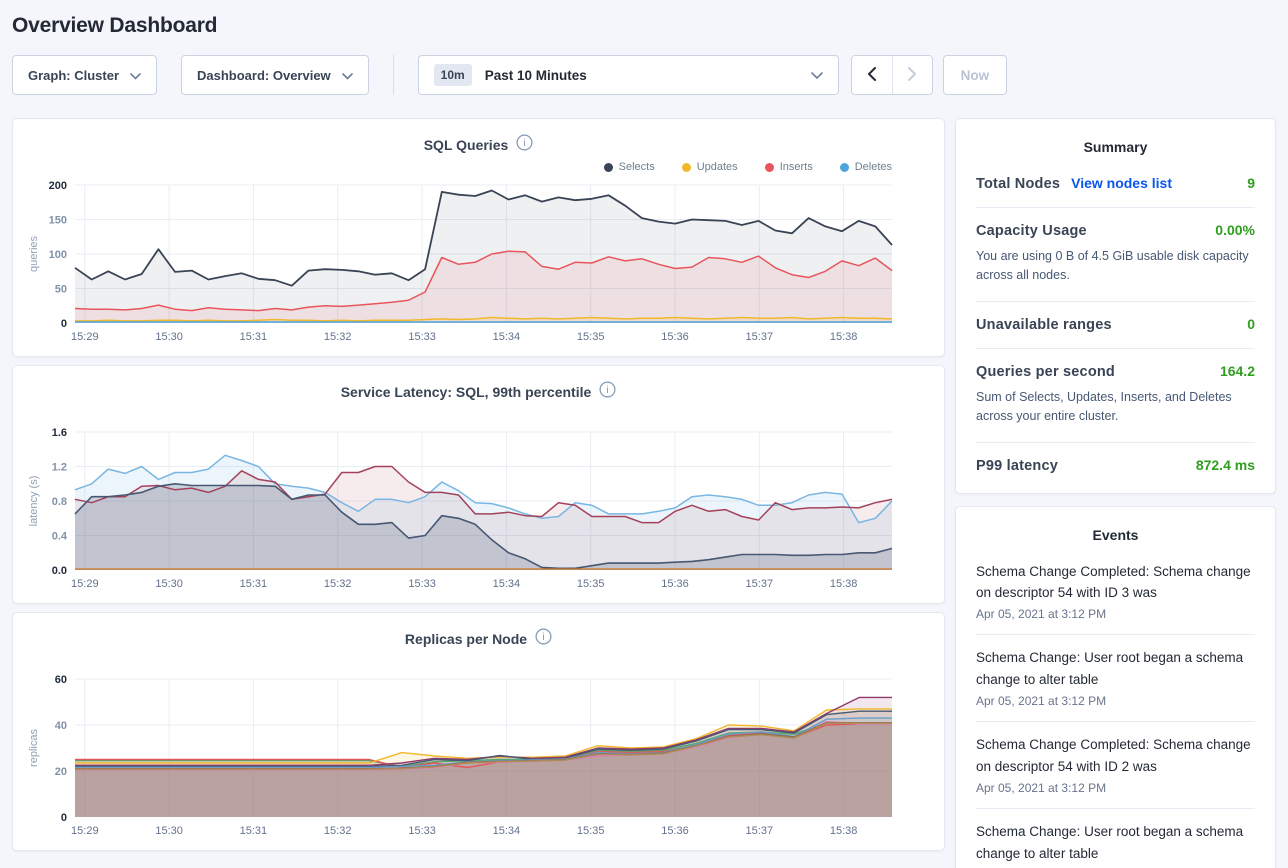 The image size is (1288, 868). Describe the element at coordinates (85, 75) in the screenshot. I see `graph-dropdown: Graph: Cluster` at that location.